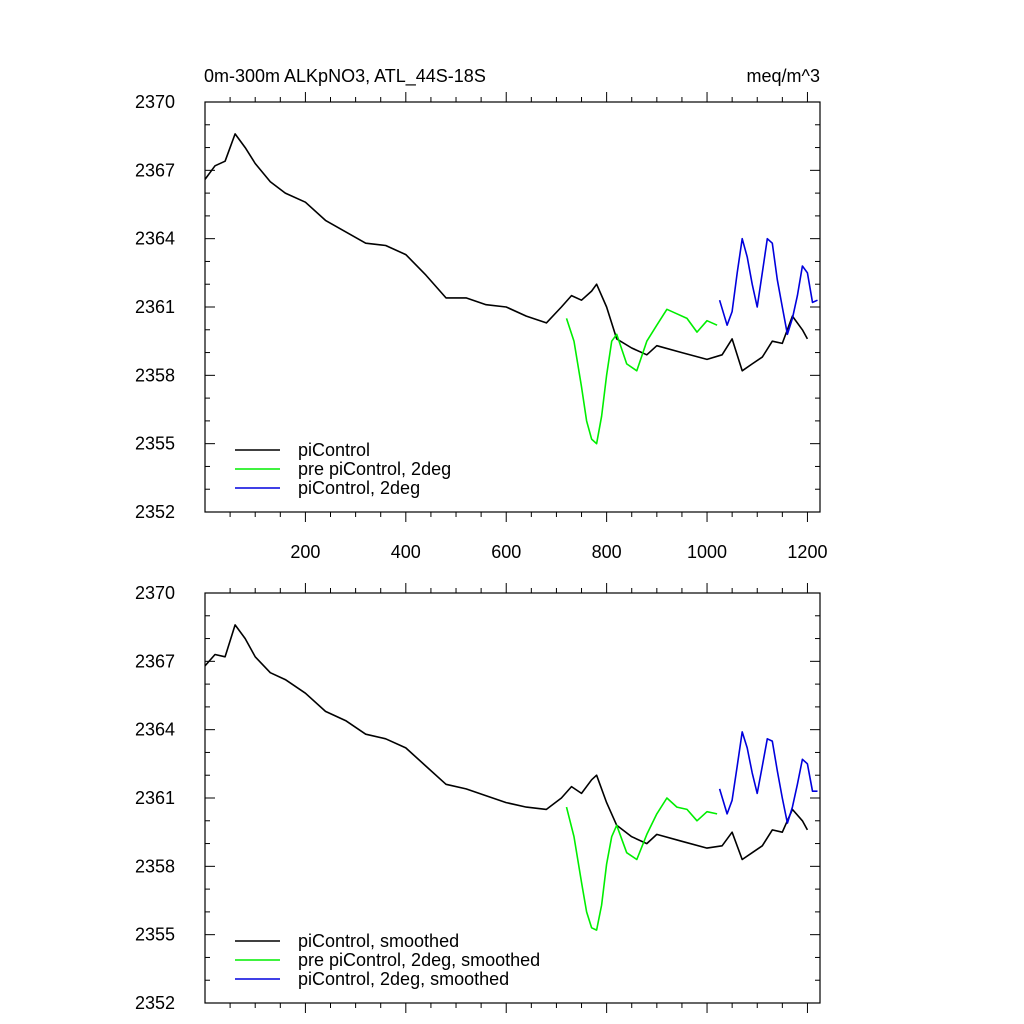  I want to click on x-tick-label: 400, so click(406, 552).